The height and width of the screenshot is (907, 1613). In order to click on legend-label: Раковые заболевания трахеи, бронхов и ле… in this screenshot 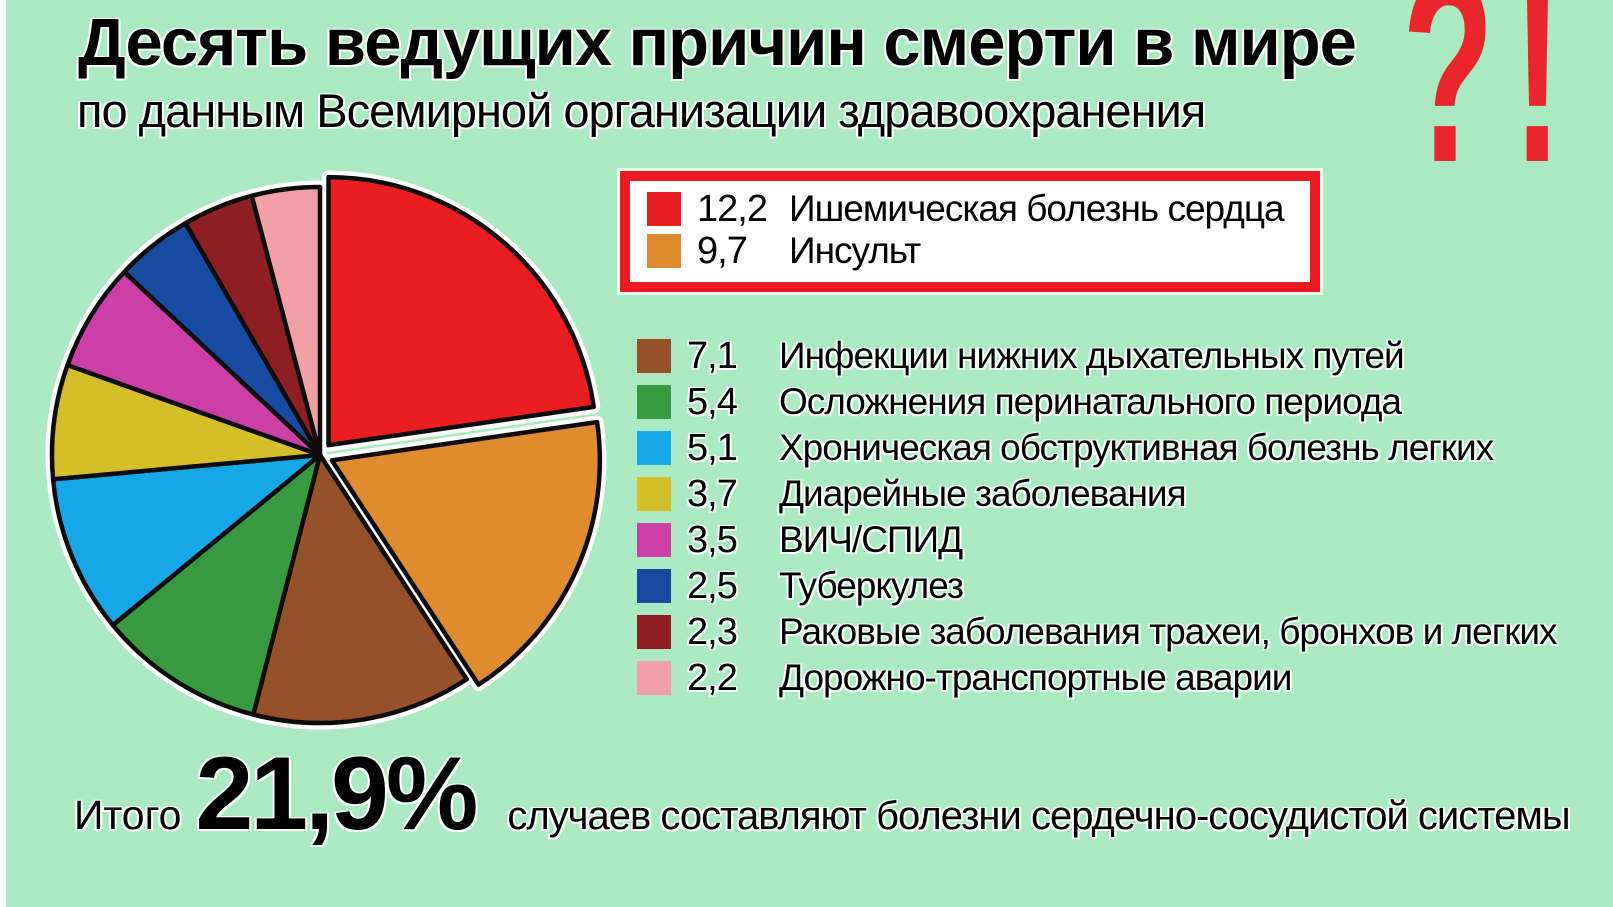, I will do `click(1168, 631)`.